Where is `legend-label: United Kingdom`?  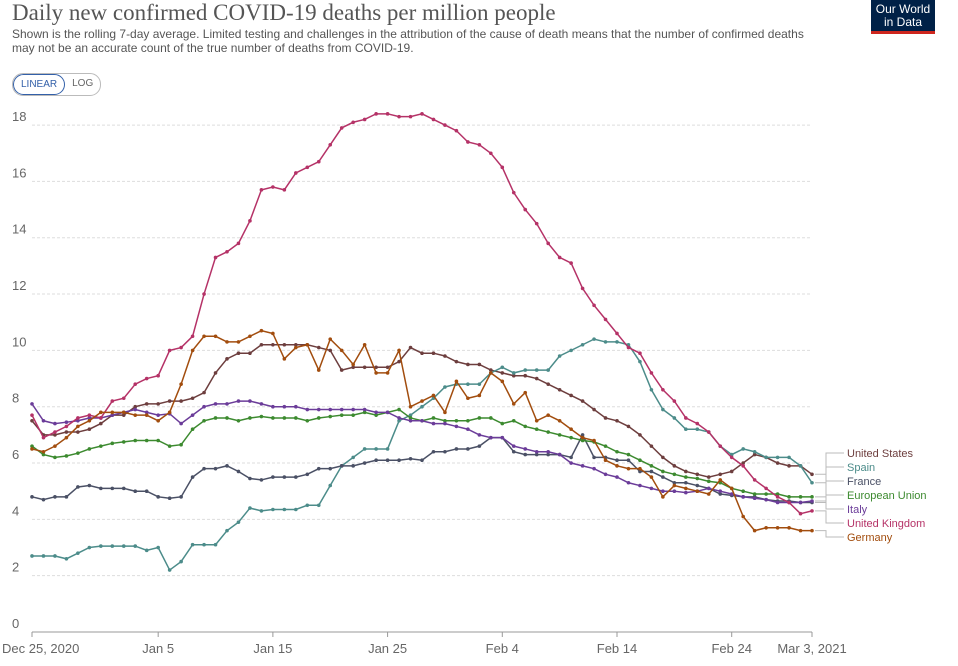
legend-label: United Kingdom is located at coordinates (886, 524).